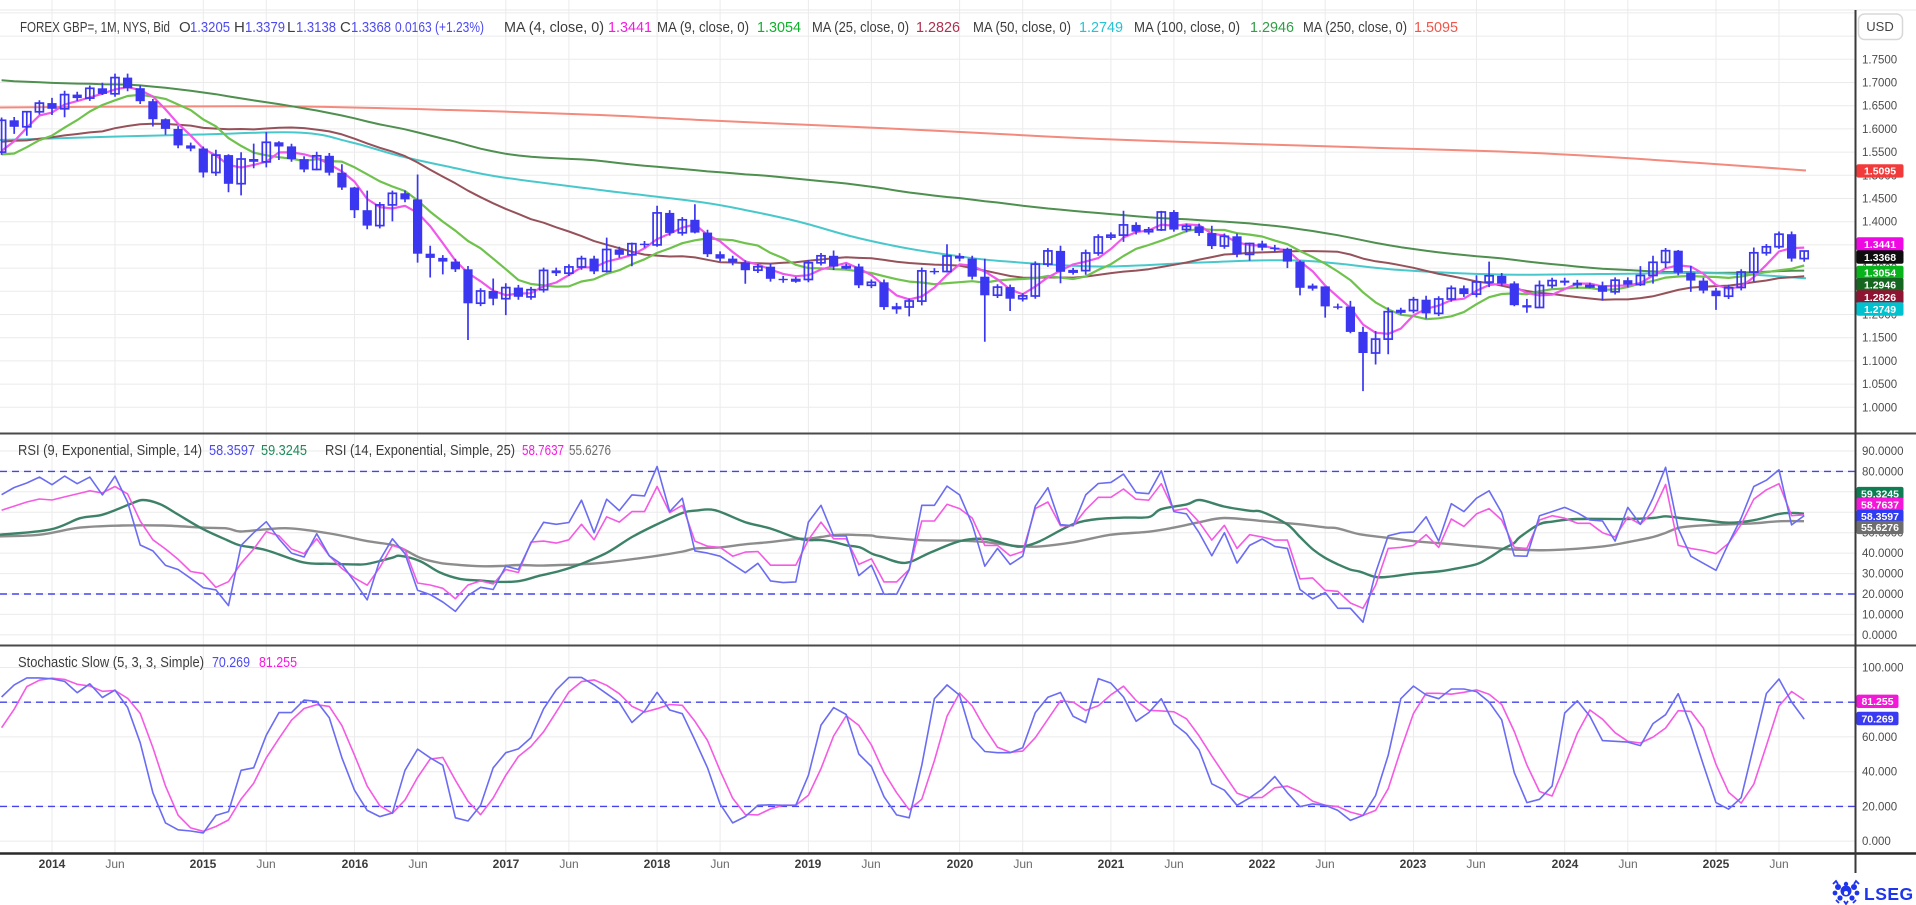  Describe the element at coordinates (1879, 107) in the screenshot. I see `svg-text: 1.6500` at that location.